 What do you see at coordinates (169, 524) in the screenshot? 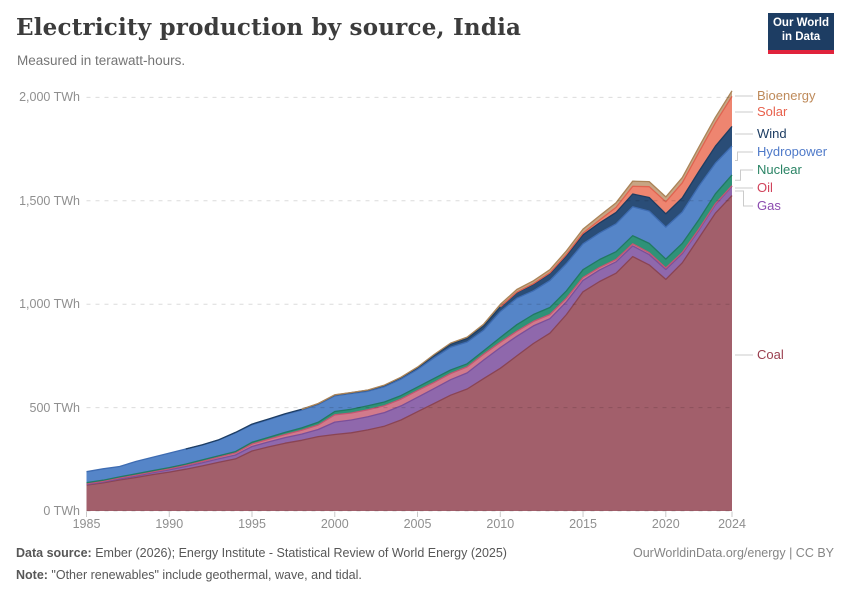
I see `x-axis-label: 1990` at bounding box center [169, 524].